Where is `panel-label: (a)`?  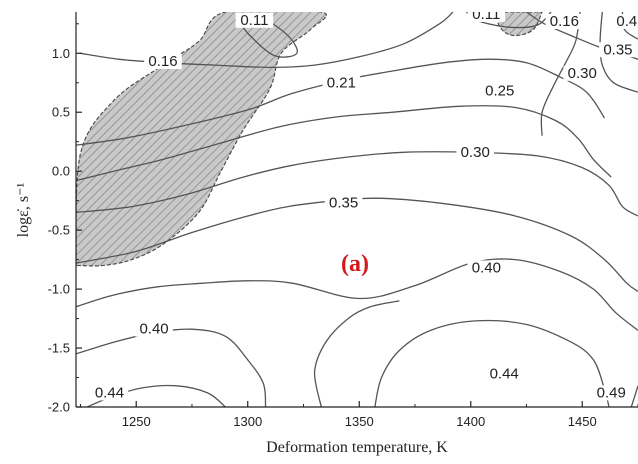
panel-label: (a) is located at coordinates (355, 264).